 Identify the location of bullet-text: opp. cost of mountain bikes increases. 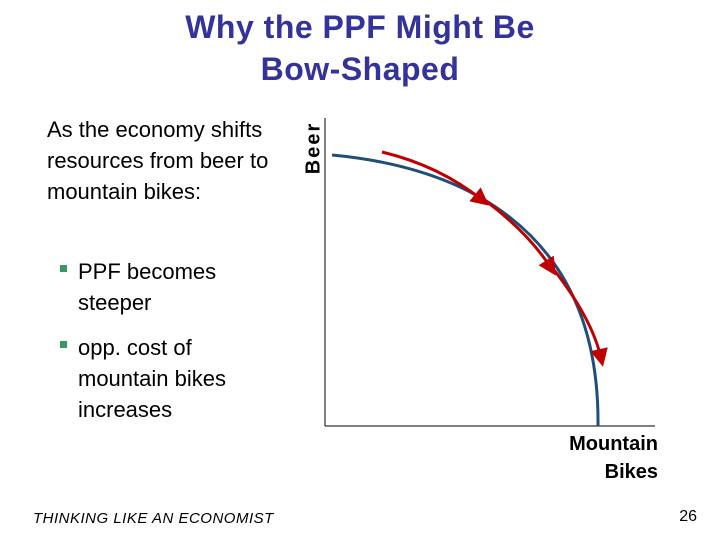
(152, 378).